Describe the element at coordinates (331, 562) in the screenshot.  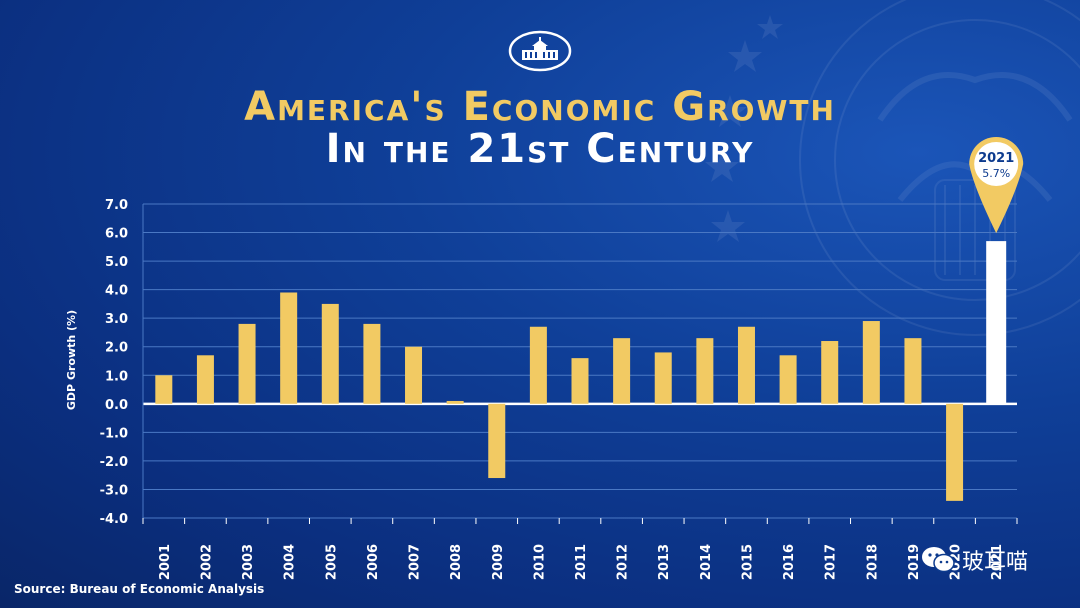
I see `x-tick-label: 2005` at that location.